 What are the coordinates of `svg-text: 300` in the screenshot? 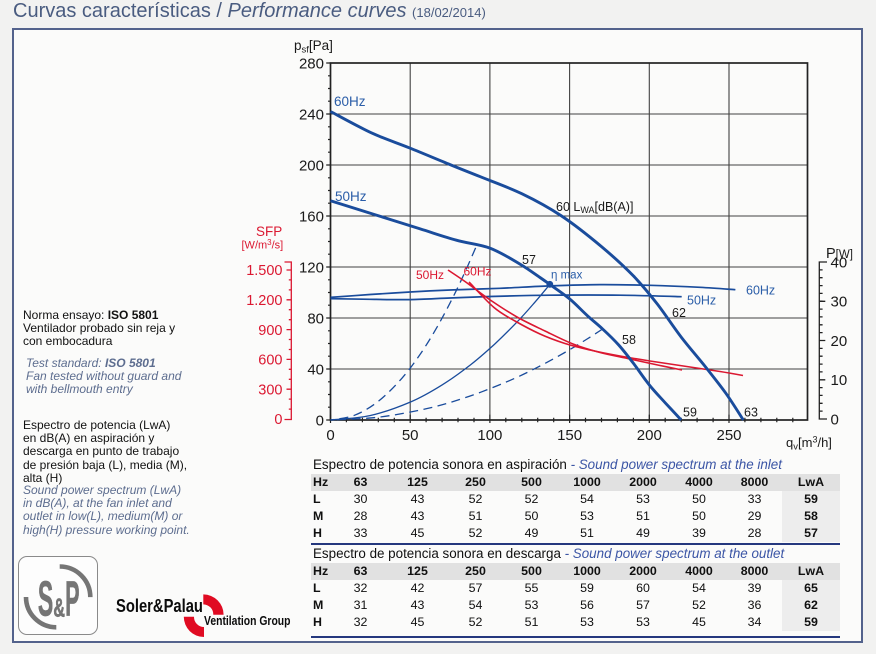 It's located at (270, 390).